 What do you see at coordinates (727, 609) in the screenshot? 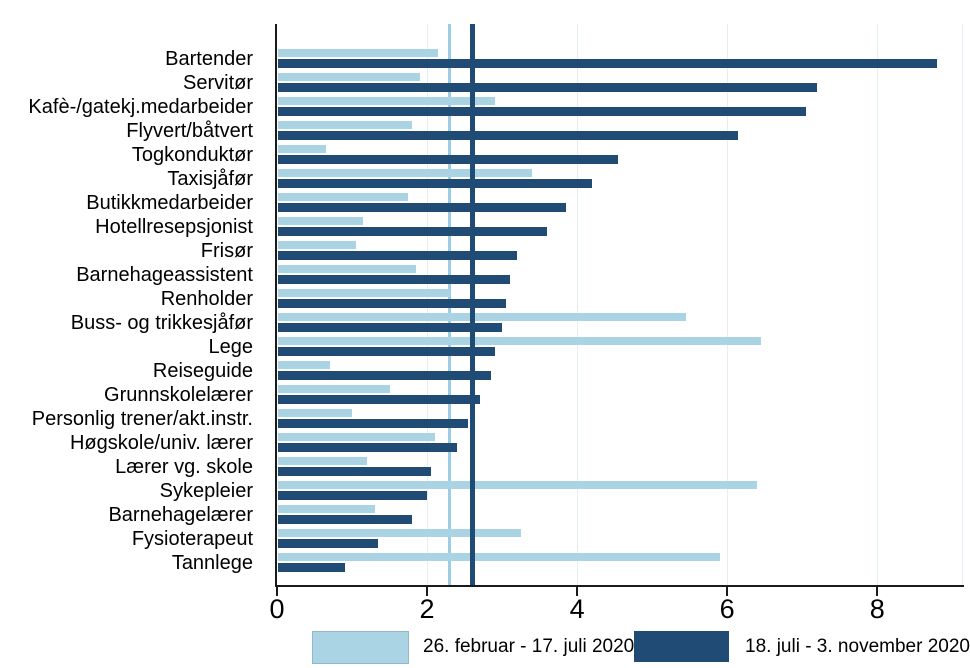
I see `x-axis-tick-label: 6` at bounding box center [727, 609].